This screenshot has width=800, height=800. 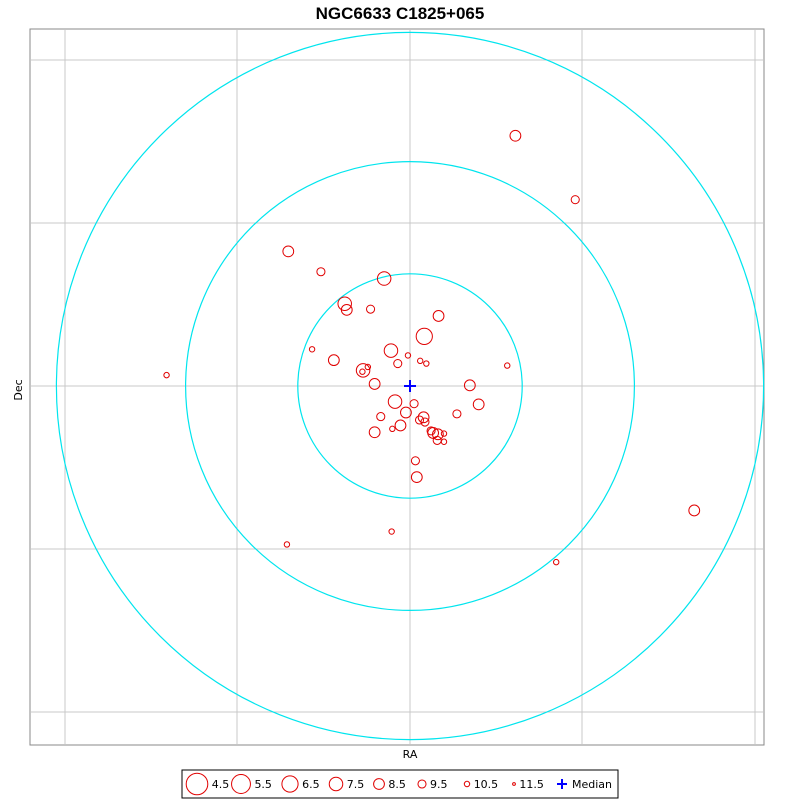 I want to click on legend-label: 9.5, so click(x=439, y=784).